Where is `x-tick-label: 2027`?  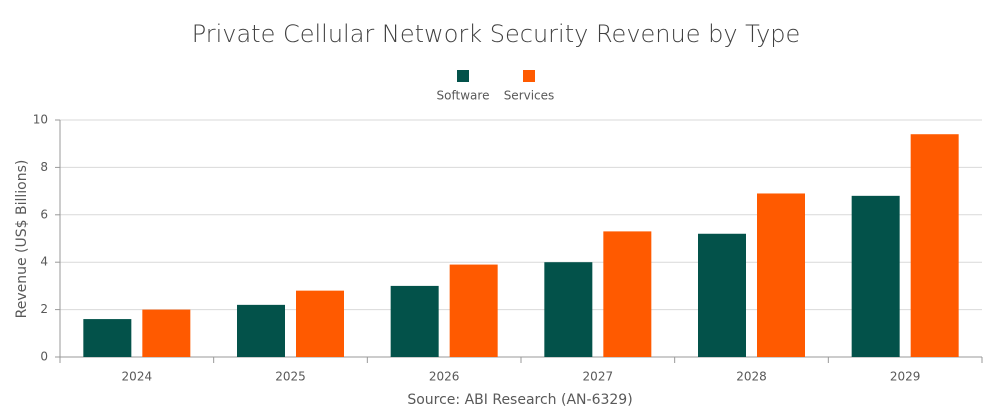 x-tick-label: 2027 is located at coordinates (598, 377).